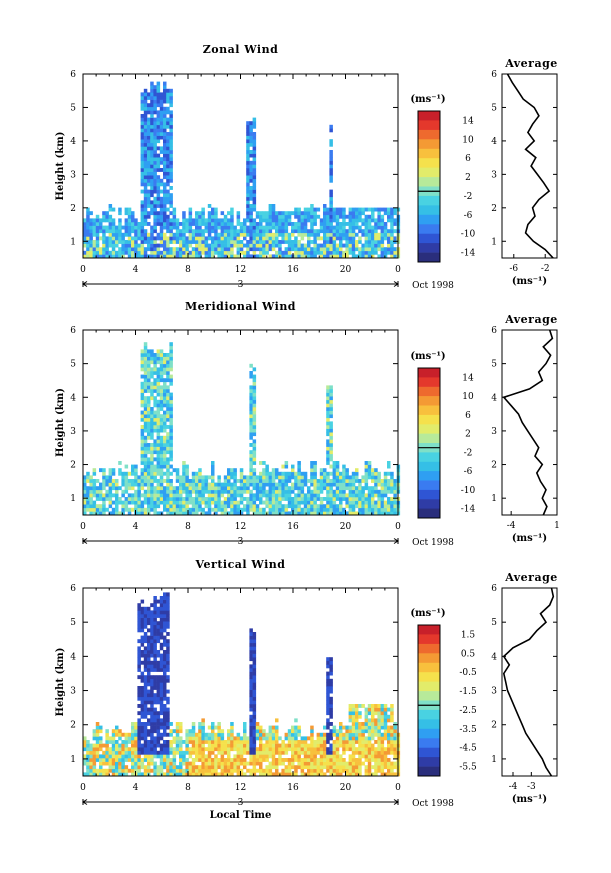  Describe the element at coordinates (346, 270) in the screenshot. I see `x-tick-label: 20` at that location.